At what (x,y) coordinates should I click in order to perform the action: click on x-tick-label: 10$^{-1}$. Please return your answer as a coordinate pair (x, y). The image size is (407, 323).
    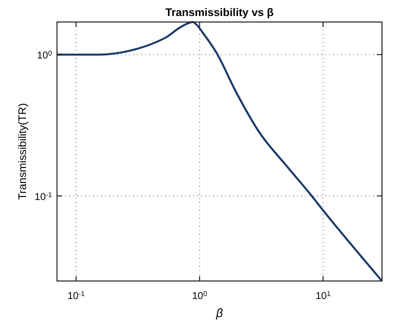
    Looking at the image, I should click on (76, 296).